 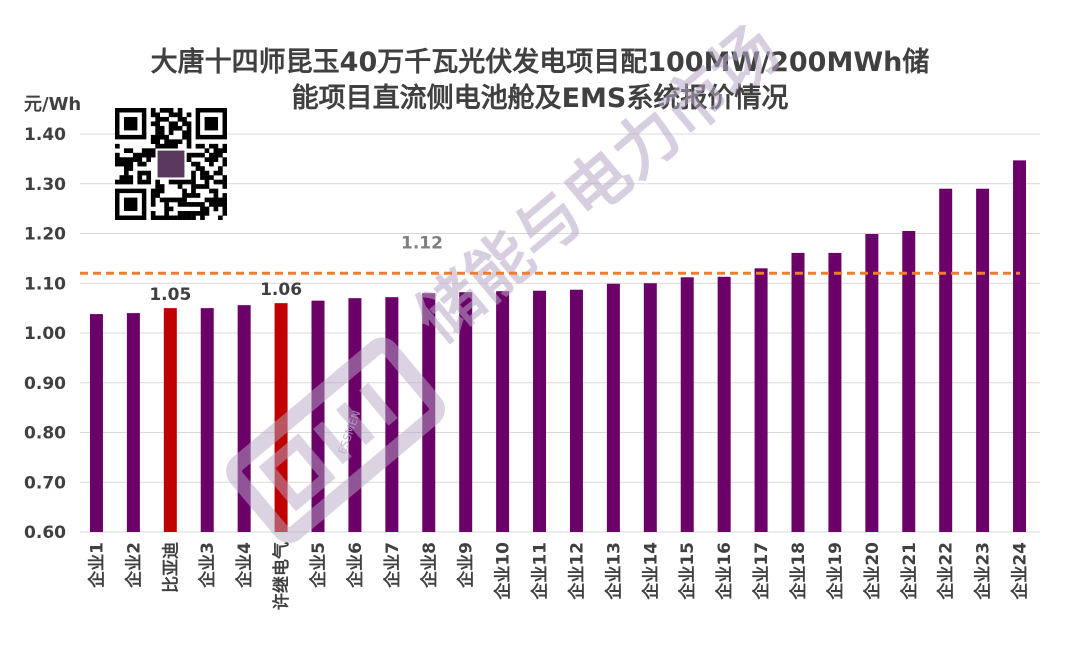 What do you see at coordinates (207, 565) in the screenshot?
I see `category-label: 企业3` at bounding box center [207, 565].